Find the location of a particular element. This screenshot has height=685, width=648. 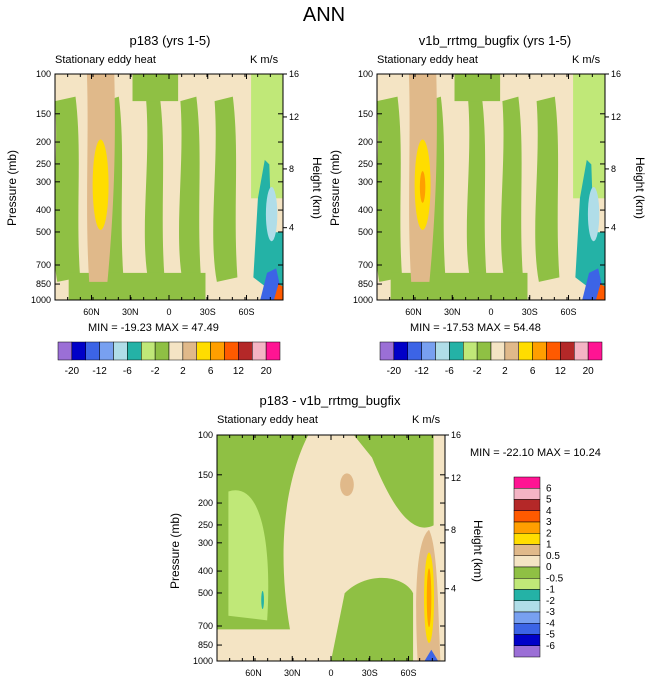

y-tick-label: 100 is located at coordinates (43, 74).